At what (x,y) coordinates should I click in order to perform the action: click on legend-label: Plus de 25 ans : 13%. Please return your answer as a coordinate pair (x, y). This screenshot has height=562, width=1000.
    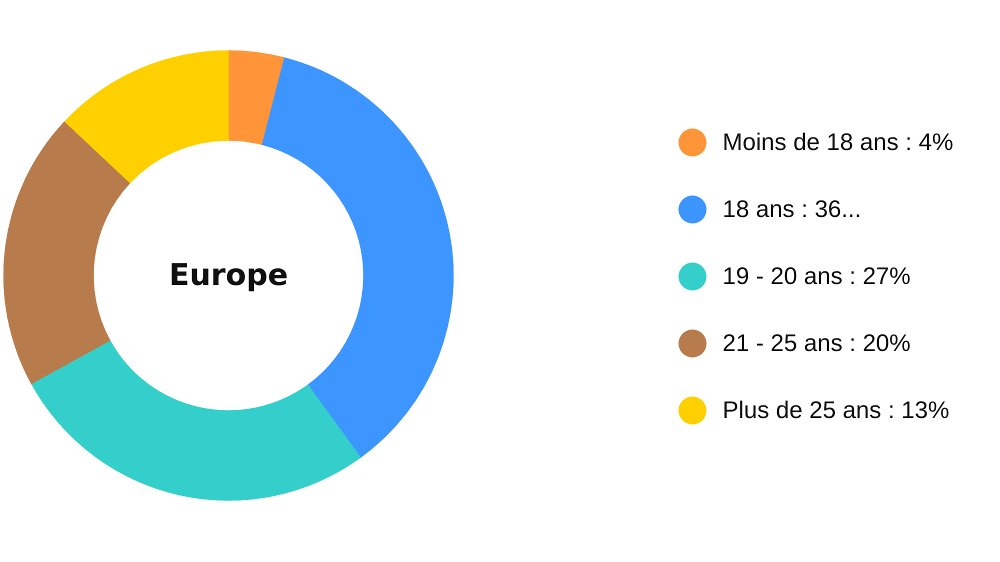
    Looking at the image, I should click on (836, 410).